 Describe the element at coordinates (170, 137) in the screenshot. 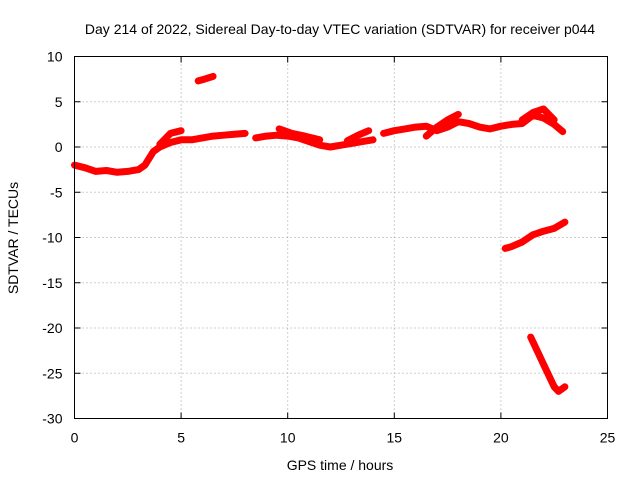

I see `series-early-arc` at that location.